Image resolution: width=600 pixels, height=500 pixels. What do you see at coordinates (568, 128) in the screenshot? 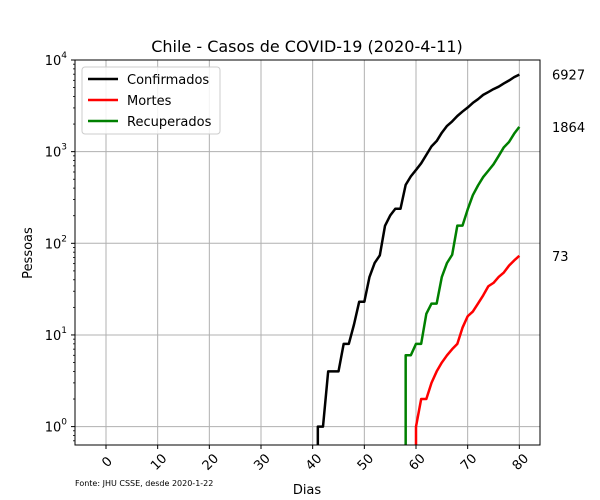
I see `end-label: 1864` at bounding box center [568, 128].